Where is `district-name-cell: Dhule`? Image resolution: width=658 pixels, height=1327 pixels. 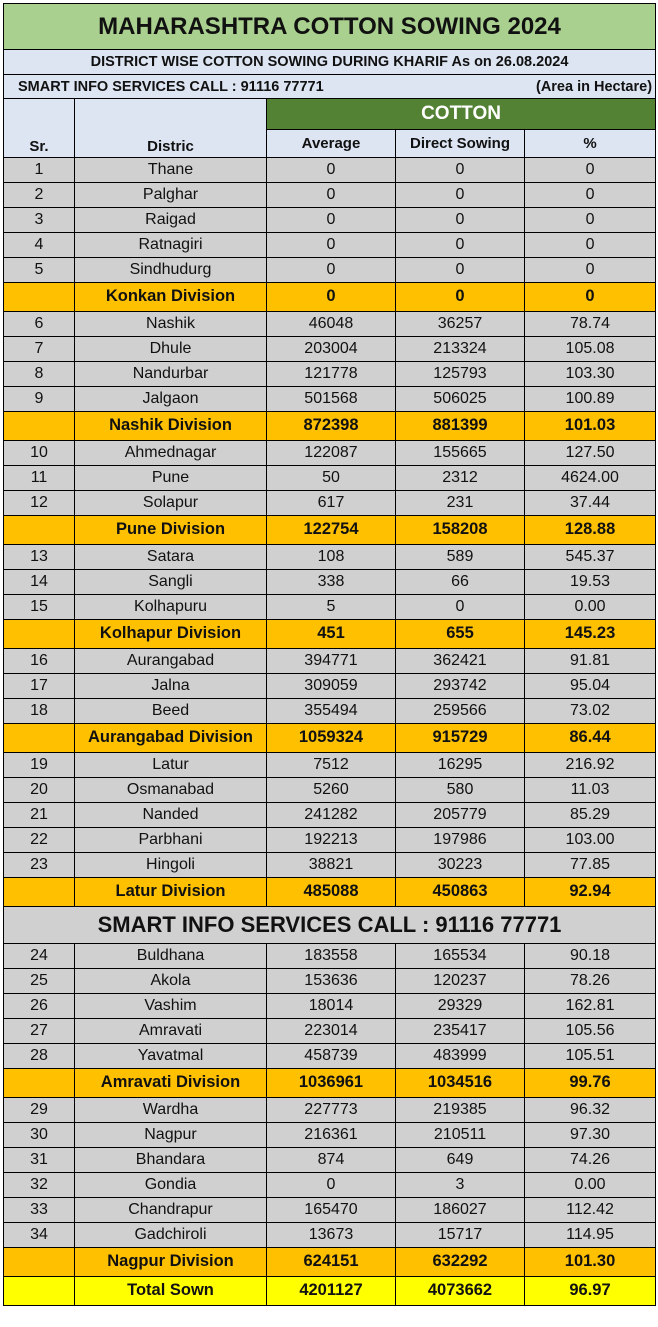
district-name-cell: Dhule is located at coordinates (170, 348).